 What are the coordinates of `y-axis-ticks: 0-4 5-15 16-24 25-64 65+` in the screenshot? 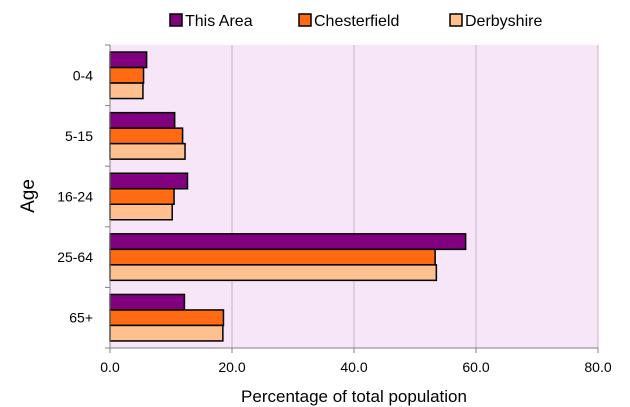 It's located at (83, 196).